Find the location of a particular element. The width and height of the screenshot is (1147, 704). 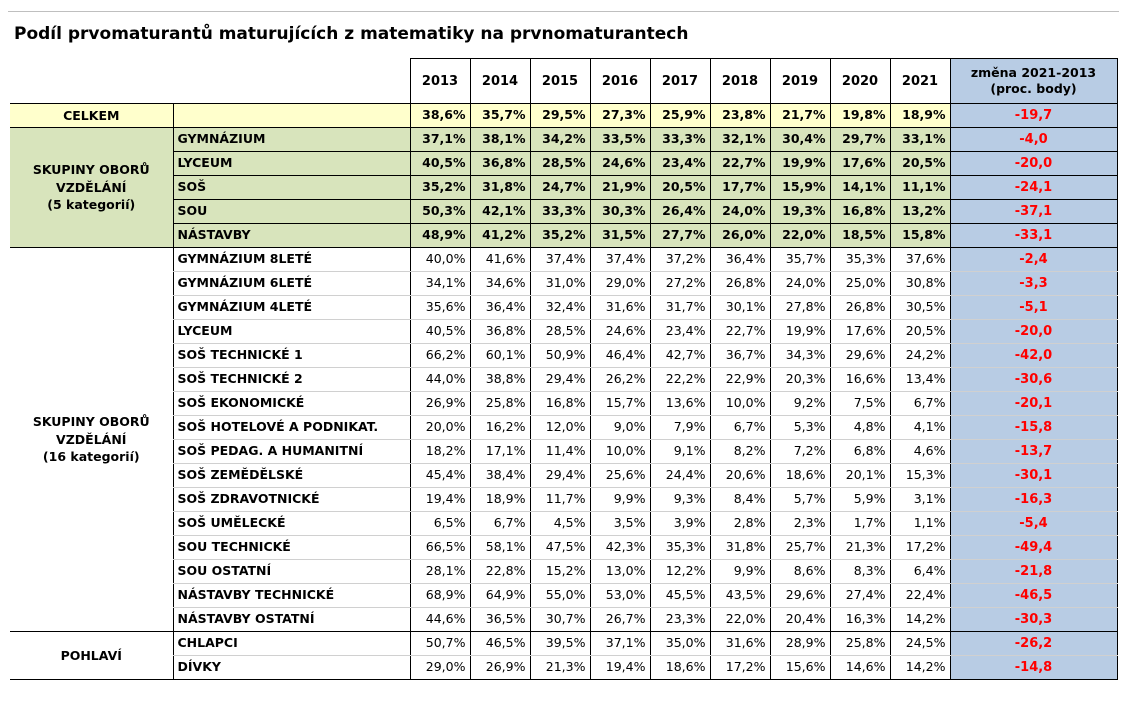

table-cell: 26,2% is located at coordinates (620, 379).